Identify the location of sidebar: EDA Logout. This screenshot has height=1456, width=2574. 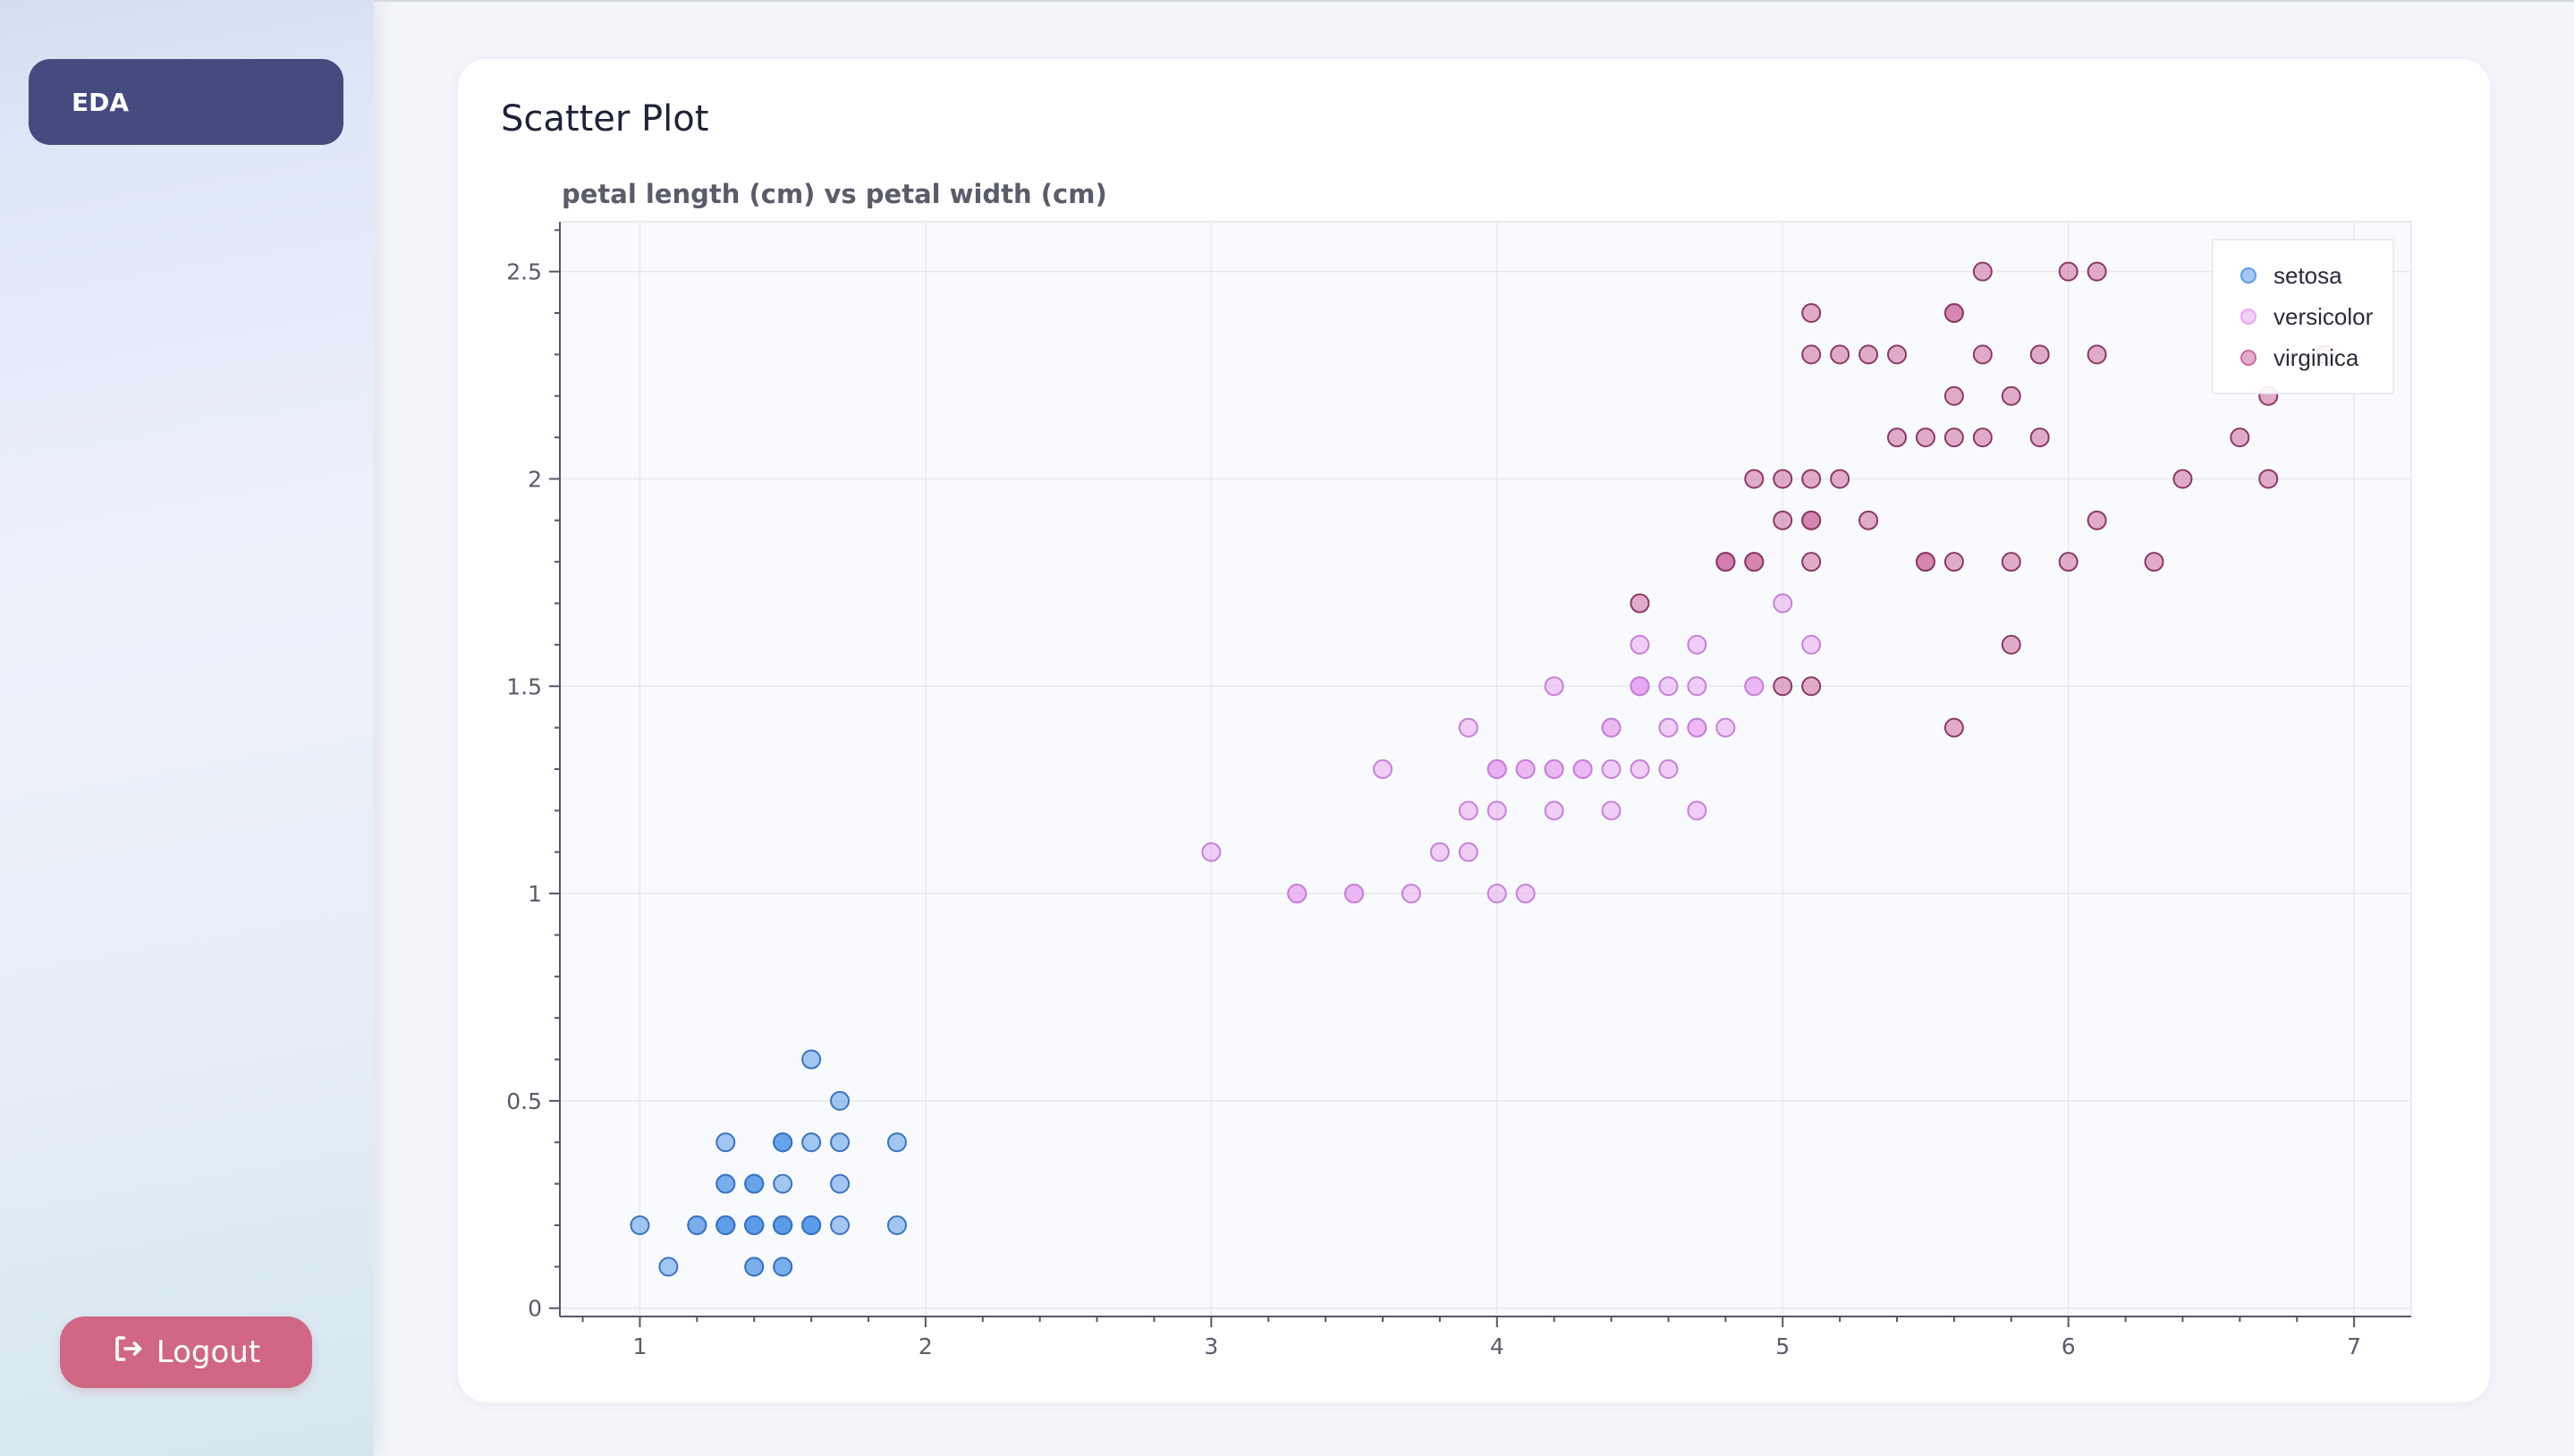
(187, 728).